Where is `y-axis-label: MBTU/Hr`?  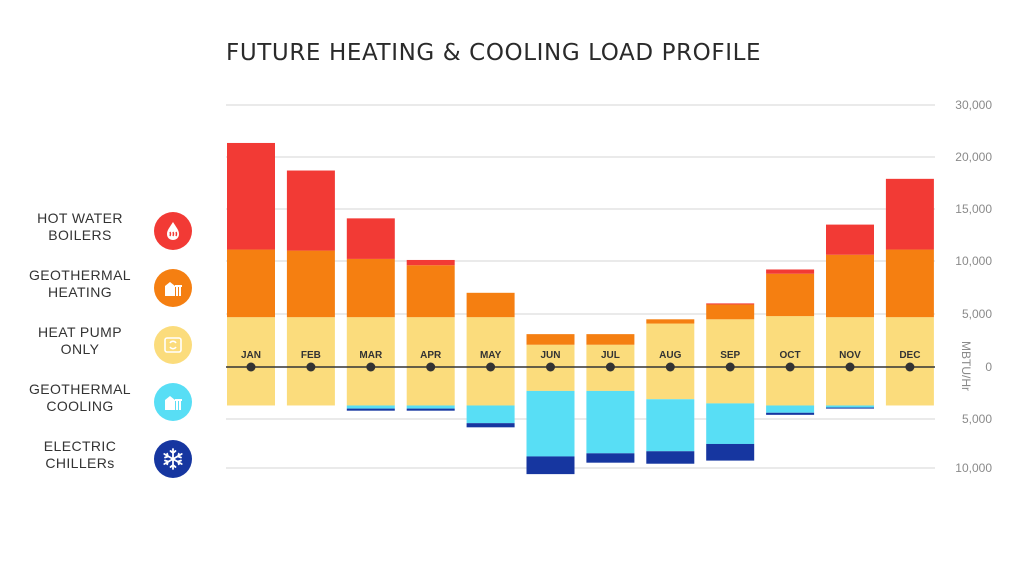 y-axis-label: MBTU/Hr is located at coordinates (966, 366).